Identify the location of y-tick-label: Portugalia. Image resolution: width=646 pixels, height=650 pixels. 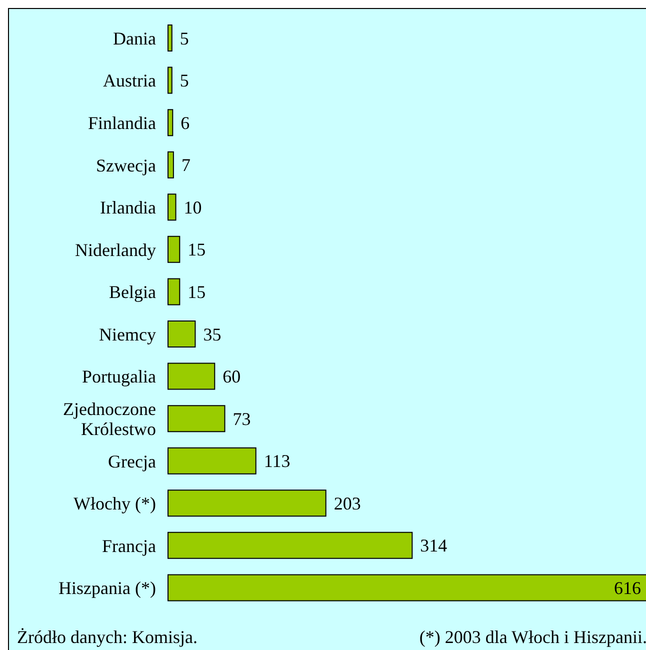
(119, 376).